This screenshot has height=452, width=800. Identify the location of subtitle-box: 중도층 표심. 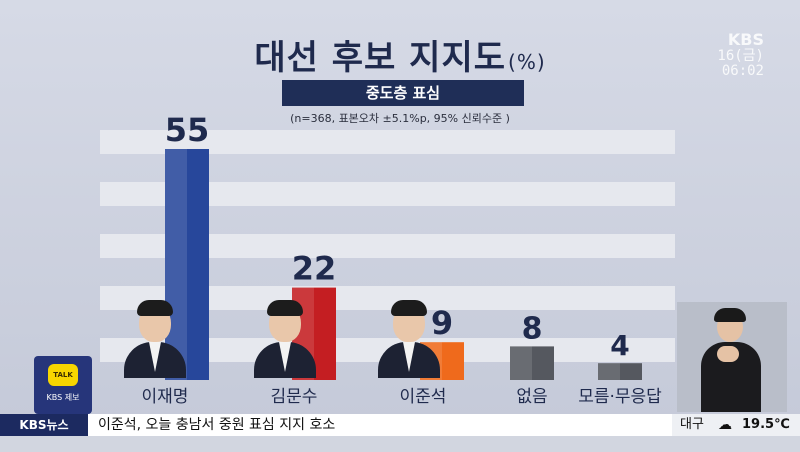
(403, 93).